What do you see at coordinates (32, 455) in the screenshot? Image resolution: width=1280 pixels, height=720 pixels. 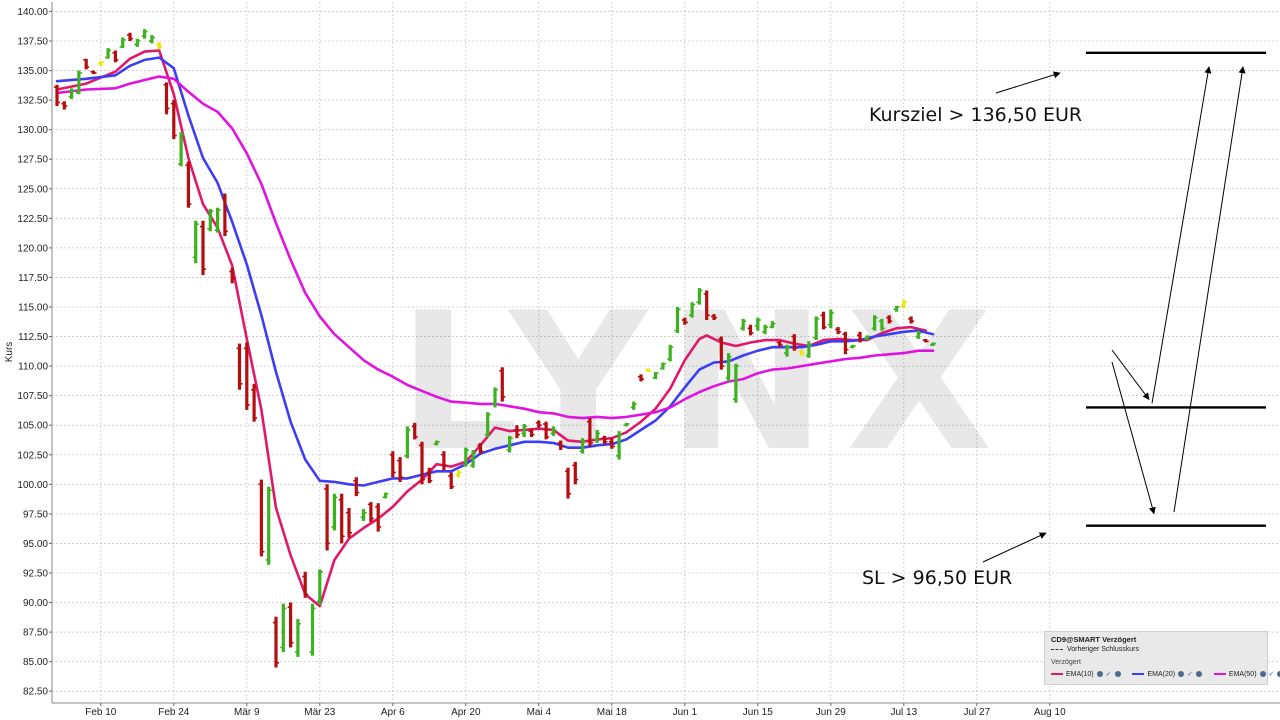 I see `y-tick-label: 102.50` at bounding box center [32, 455].